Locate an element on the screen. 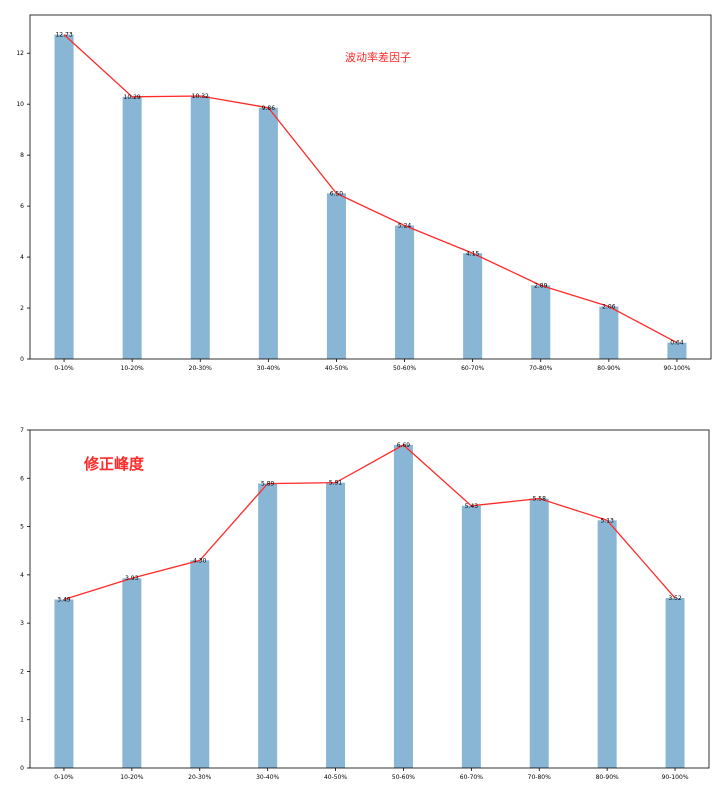  y-tick-label: 10 is located at coordinates (20, 104).